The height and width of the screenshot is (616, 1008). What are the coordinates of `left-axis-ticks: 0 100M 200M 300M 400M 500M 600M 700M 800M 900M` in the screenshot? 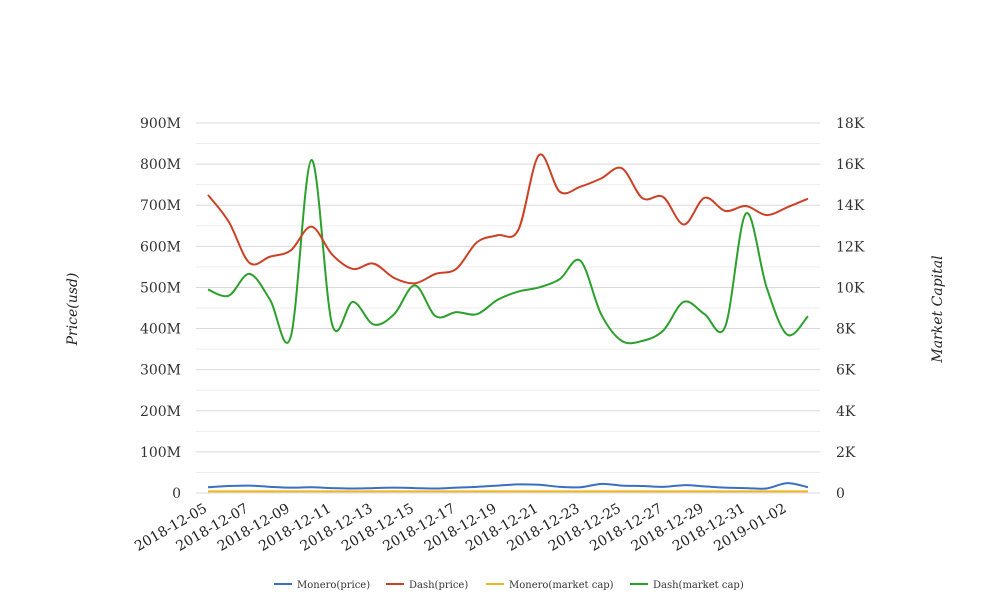 It's located at (160, 309).